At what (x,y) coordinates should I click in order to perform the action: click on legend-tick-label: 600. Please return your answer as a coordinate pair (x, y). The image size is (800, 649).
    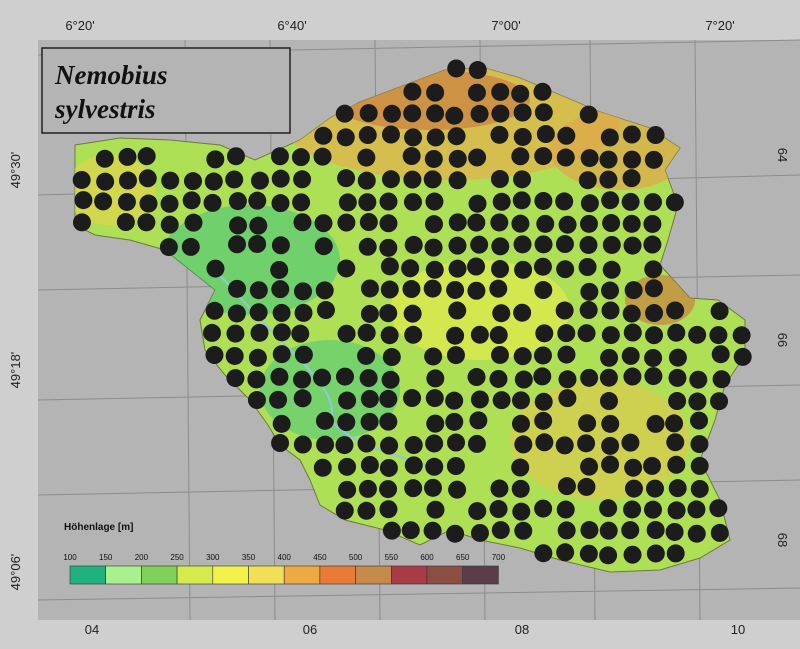
    Looking at the image, I should click on (427, 557).